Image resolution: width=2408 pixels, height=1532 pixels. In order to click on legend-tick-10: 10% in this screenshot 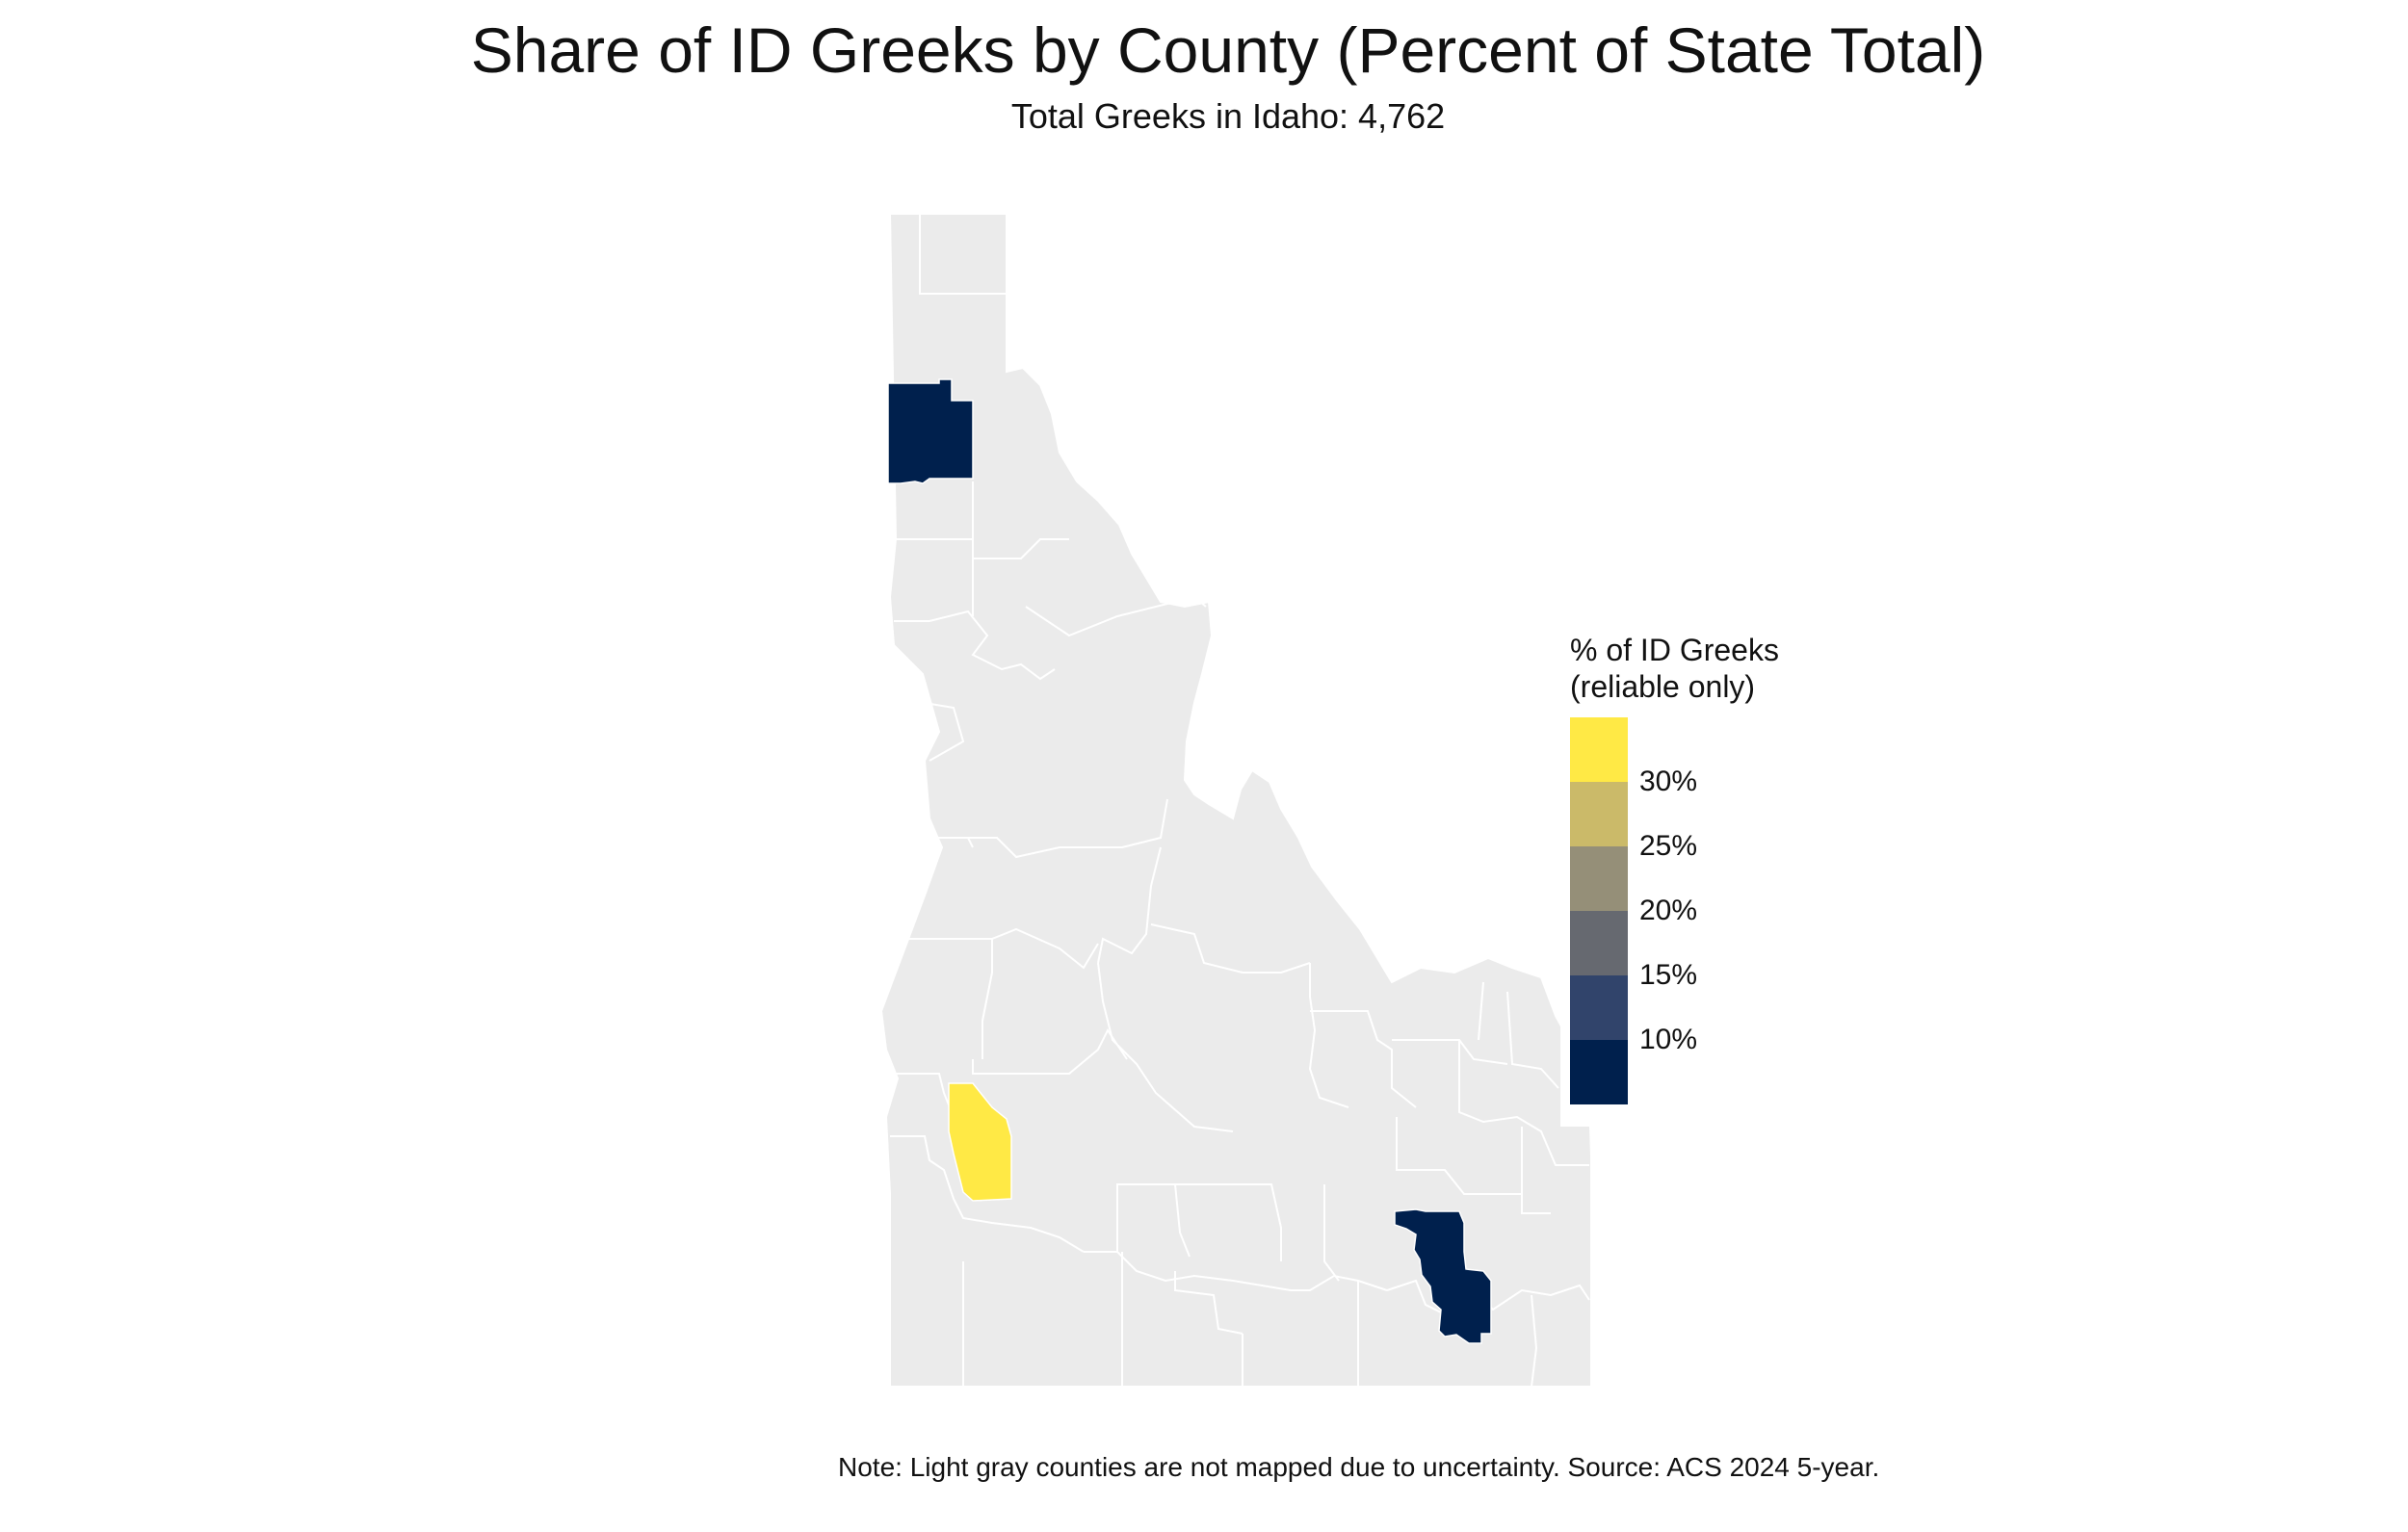, I will do `click(1668, 1039)`.